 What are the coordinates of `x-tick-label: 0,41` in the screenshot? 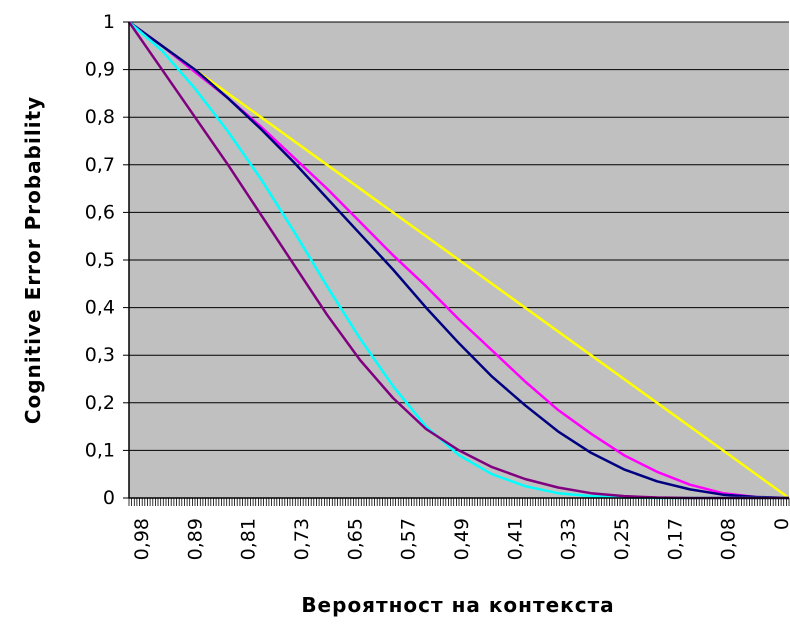 It's located at (515, 539).